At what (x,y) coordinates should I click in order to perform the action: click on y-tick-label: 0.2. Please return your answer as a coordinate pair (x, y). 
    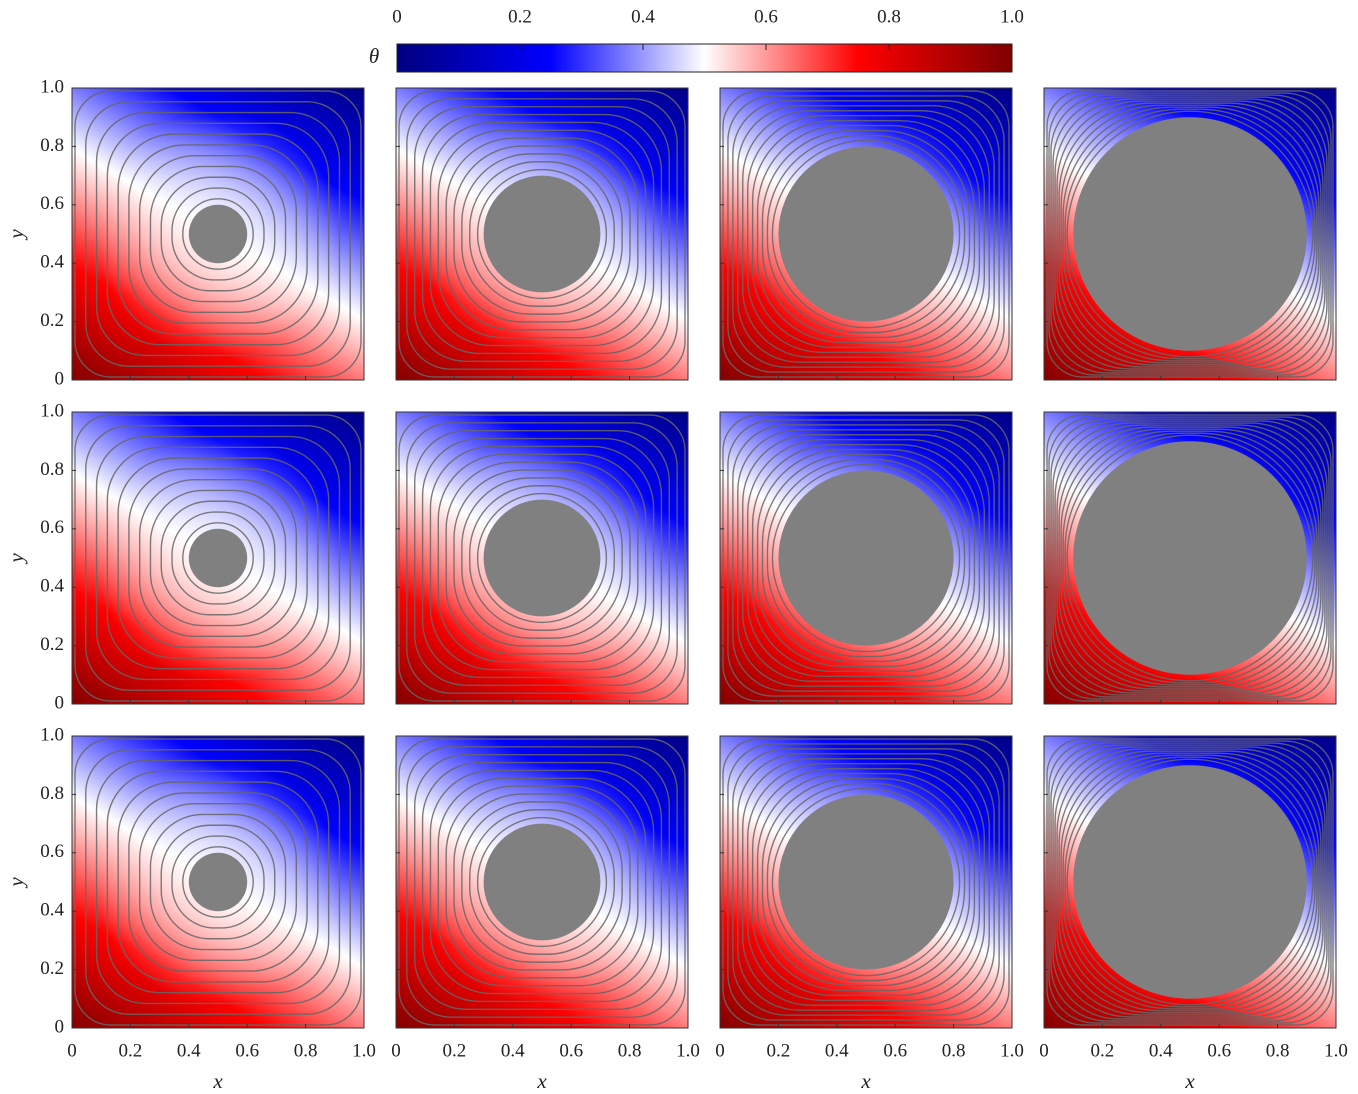
    Looking at the image, I should click on (52, 320).